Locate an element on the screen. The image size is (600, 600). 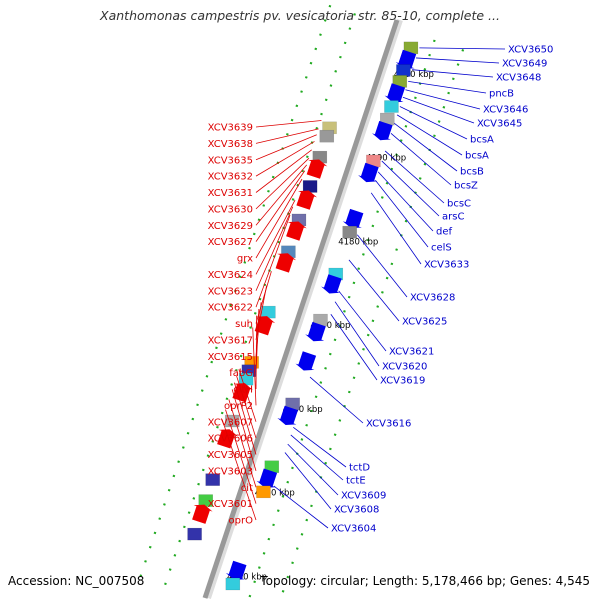
reverse-gene-label: tctE is located at coordinates (356, 481).